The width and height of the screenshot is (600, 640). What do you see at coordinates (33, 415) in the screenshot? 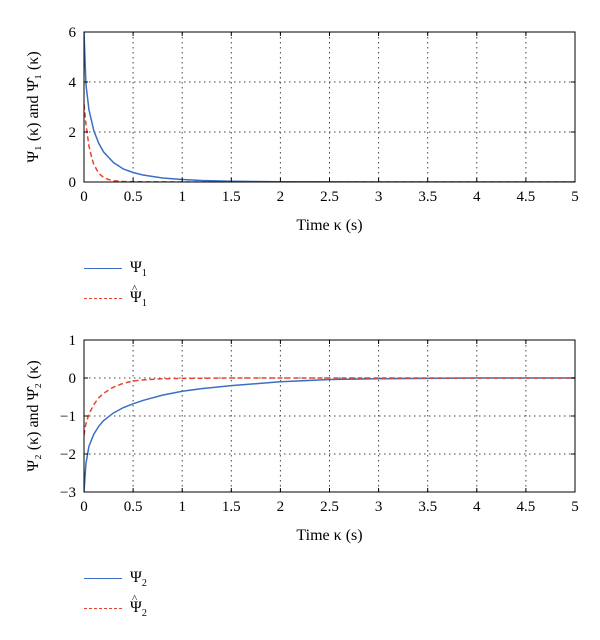
I see `y-axis-label: Ψ₂ (κ) and Ψ̂₂ (κ)` at bounding box center [33, 415].